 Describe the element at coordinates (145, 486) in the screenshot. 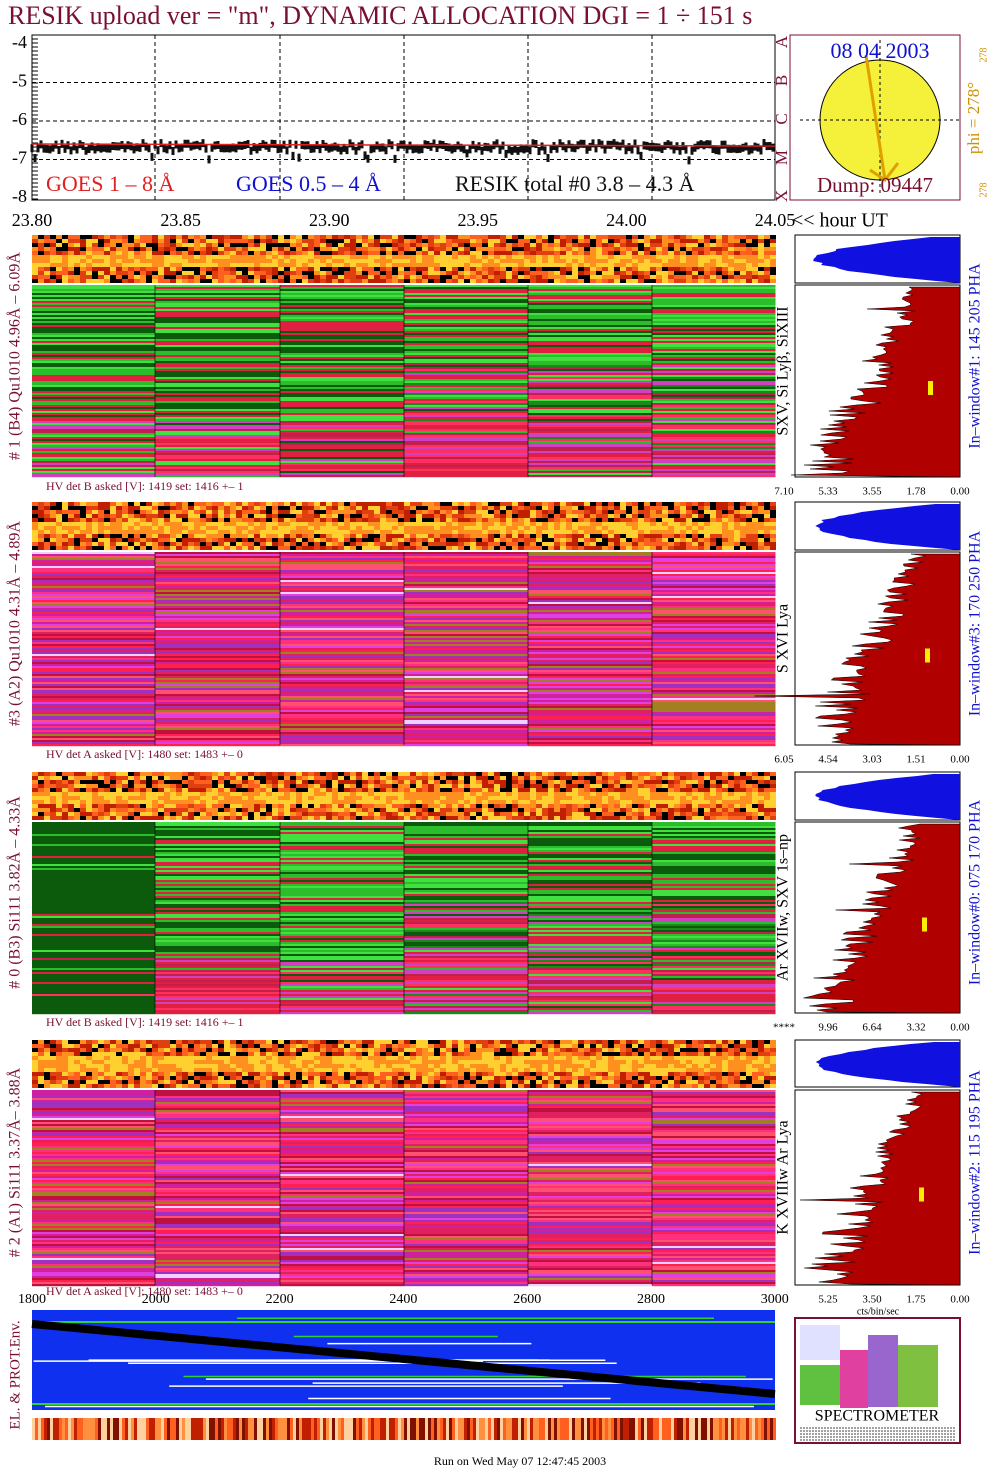

I see `hv-text: HV det B asked [V]: 1419 set: 1416 +– 1` at that location.